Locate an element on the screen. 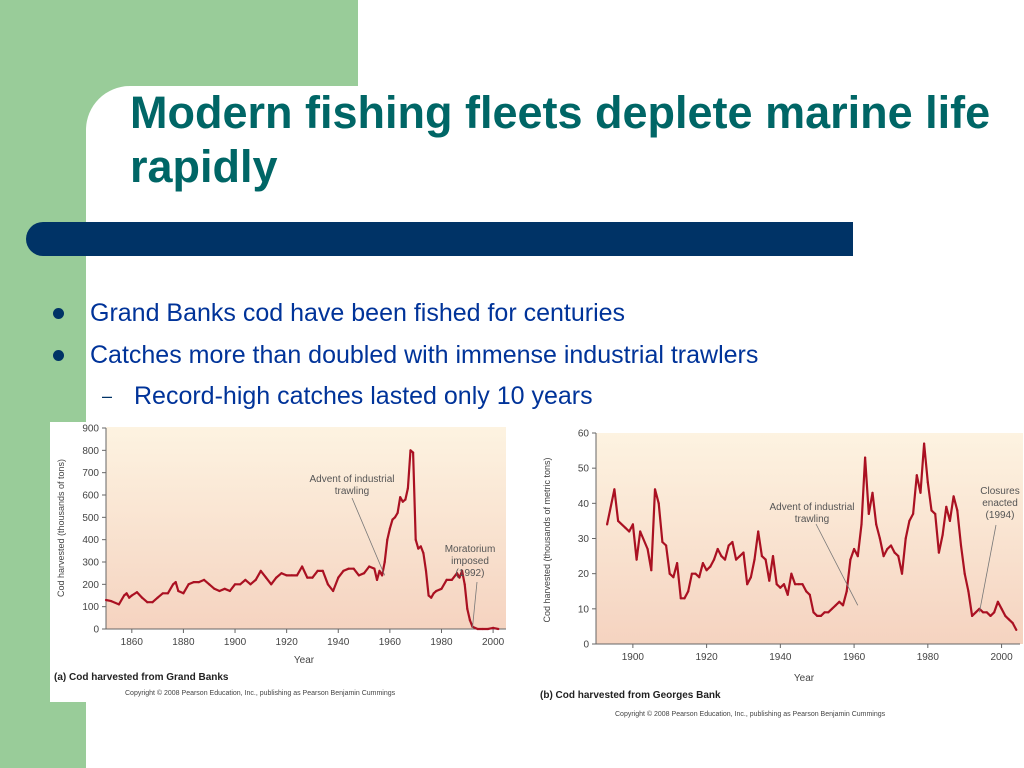 The image size is (1024, 768). annotation-line: trawling is located at coordinates (352, 491).